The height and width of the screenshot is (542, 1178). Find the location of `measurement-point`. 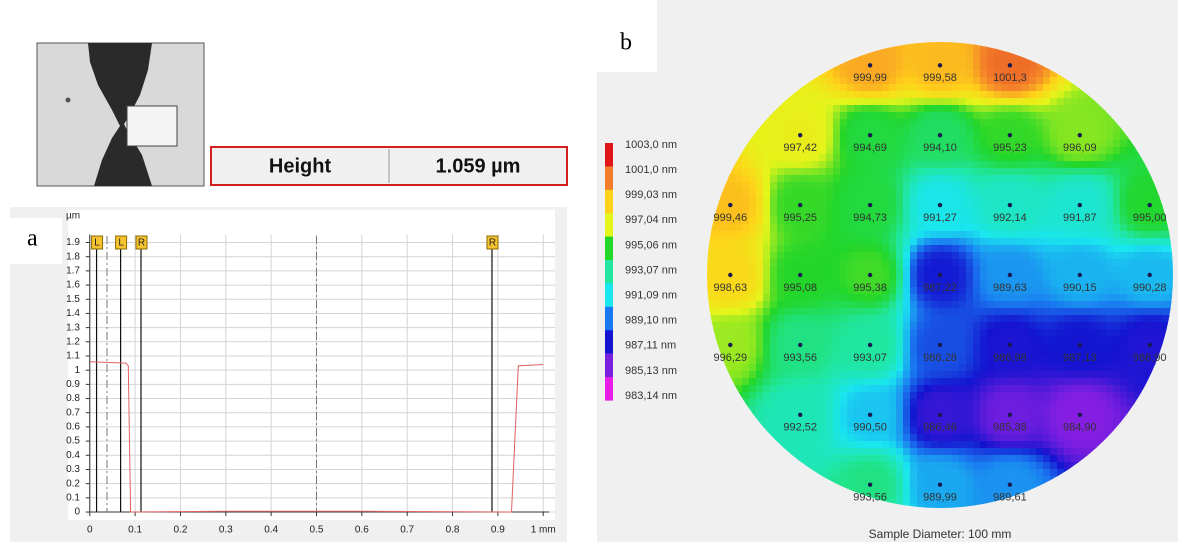

measurement-point is located at coordinates (870, 205).